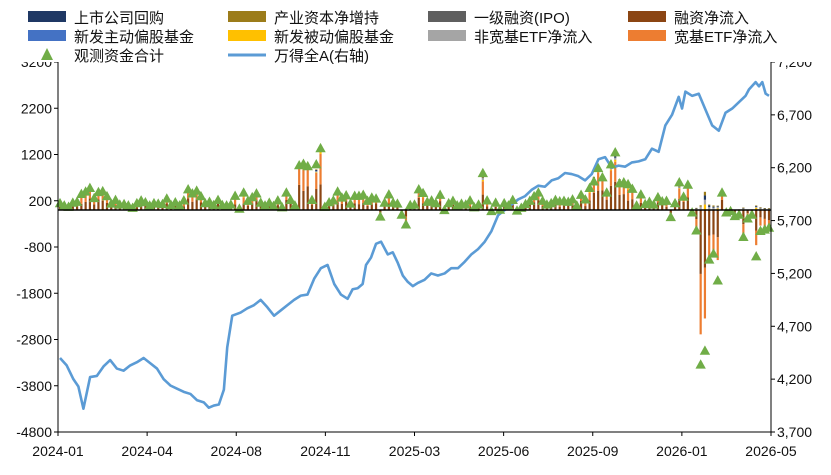  I want to click on x-tick-label: 2025-03, so click(415, 451).